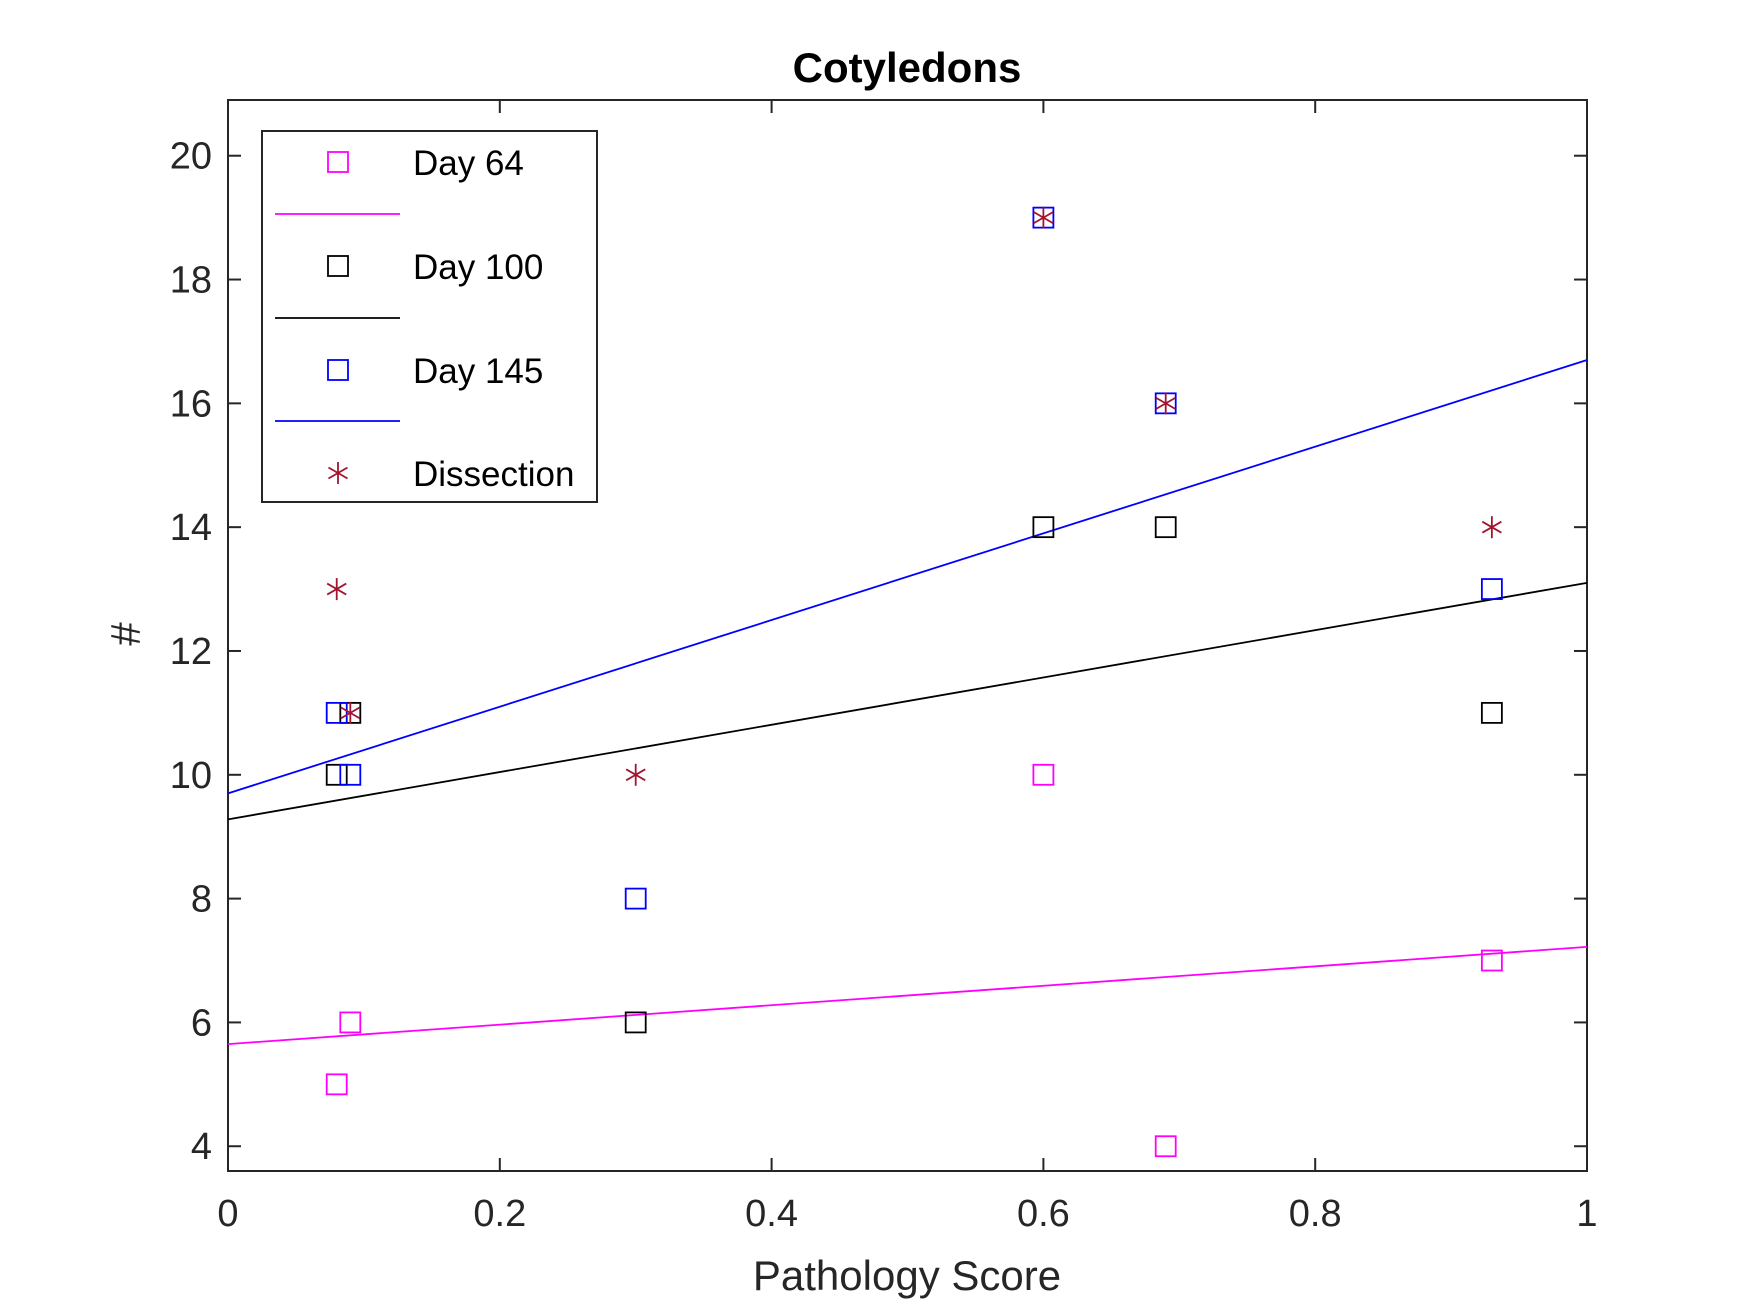 Image resolution: width=1750 pixels, height=1313 pixels. Describe the element at coordinates (907, 67) in the screenshot. I see `chart-title: Cotyledons` at that location.